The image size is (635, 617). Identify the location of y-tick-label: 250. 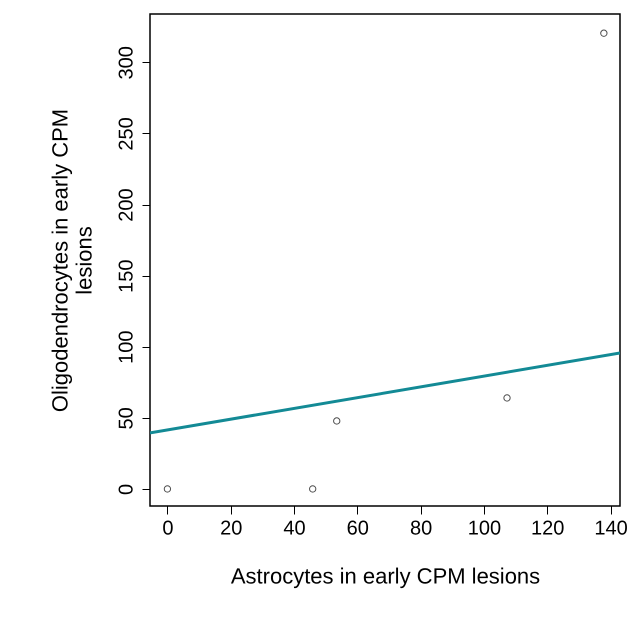
(127, 134).